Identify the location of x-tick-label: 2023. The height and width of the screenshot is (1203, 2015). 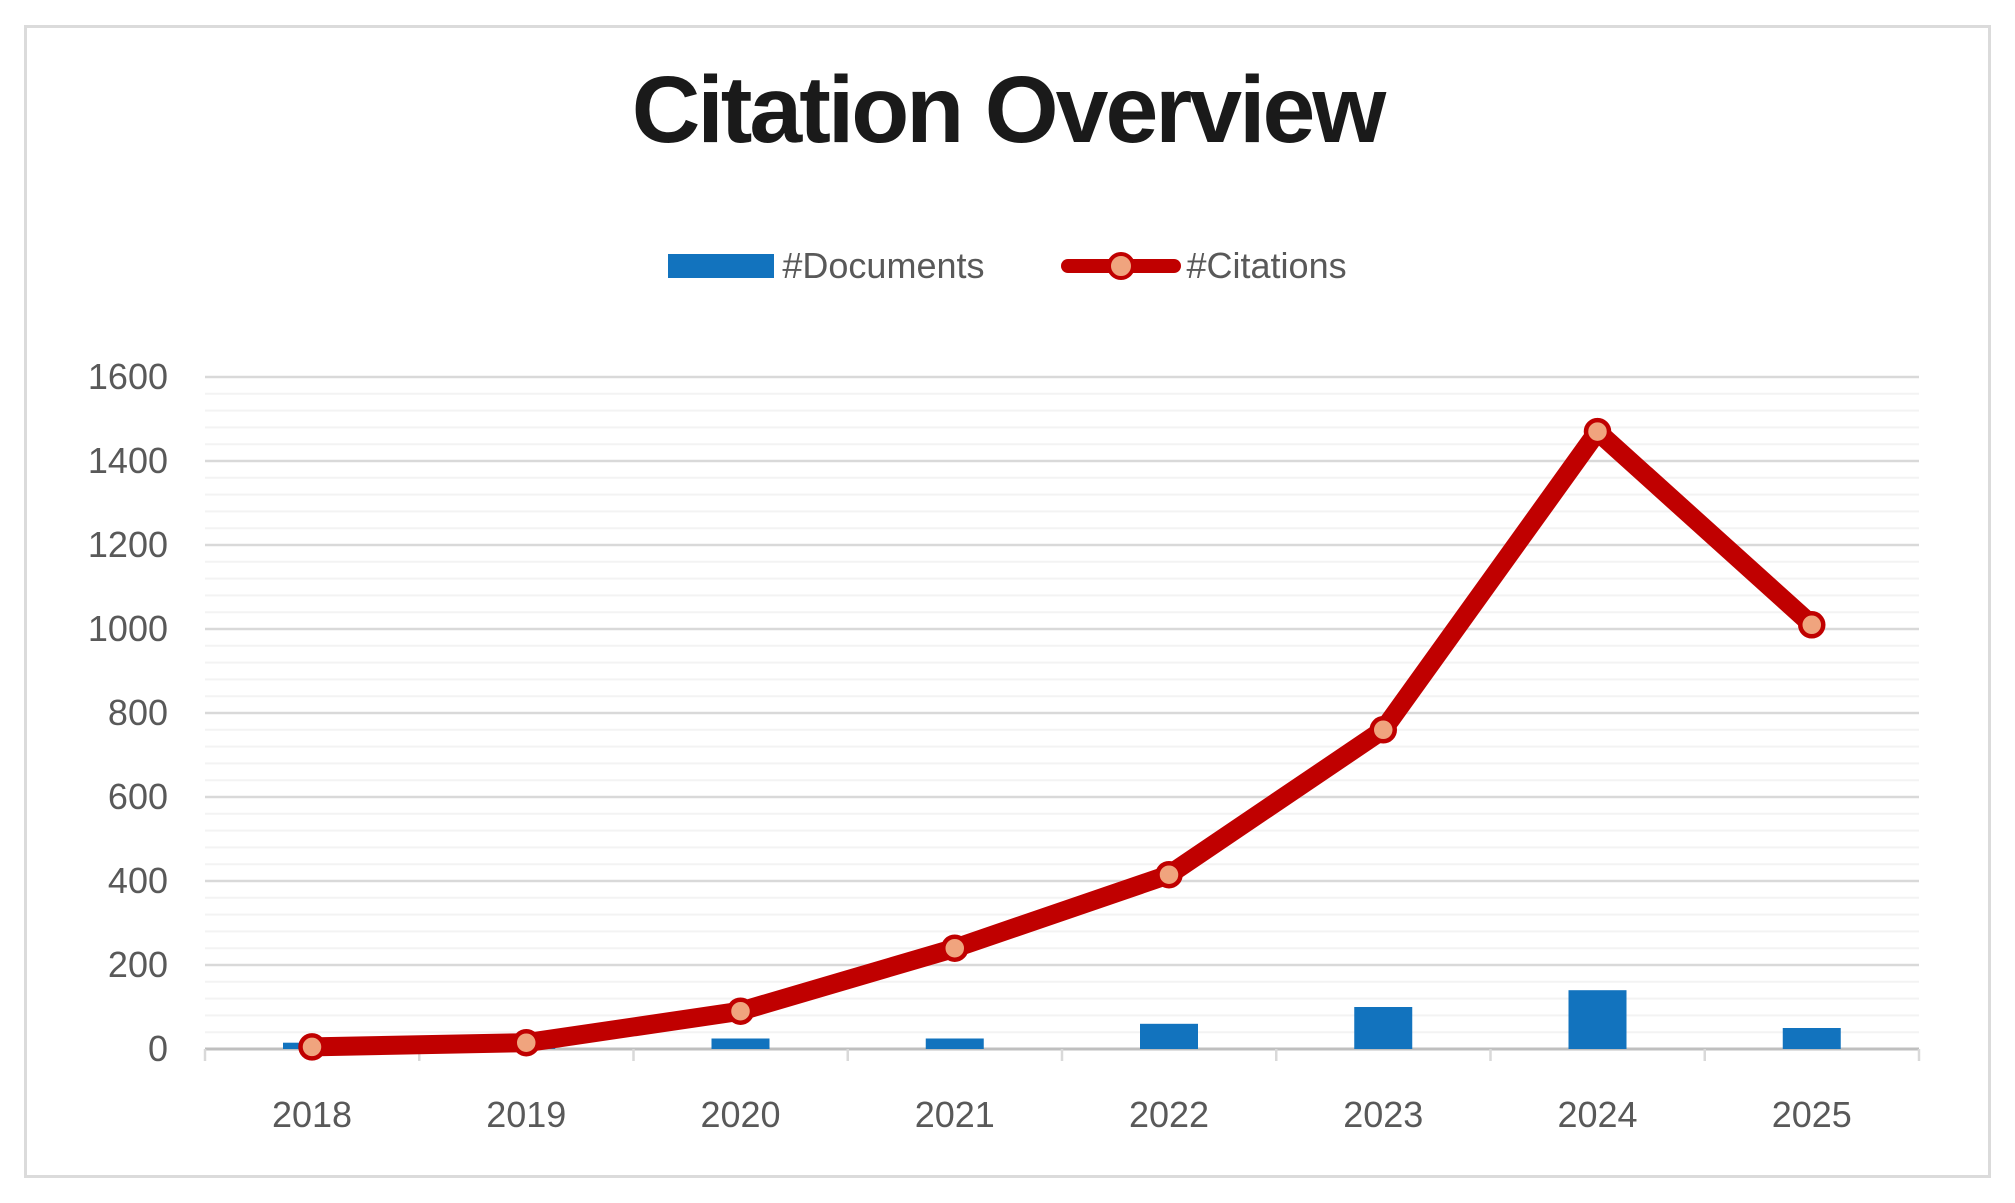
(1383, 1114).